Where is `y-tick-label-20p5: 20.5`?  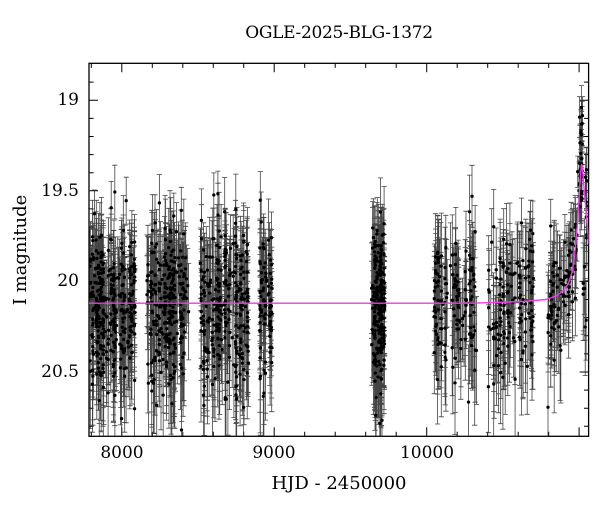 y-tick-label-20p5: 20.5 is located at coordinates (60, 372).